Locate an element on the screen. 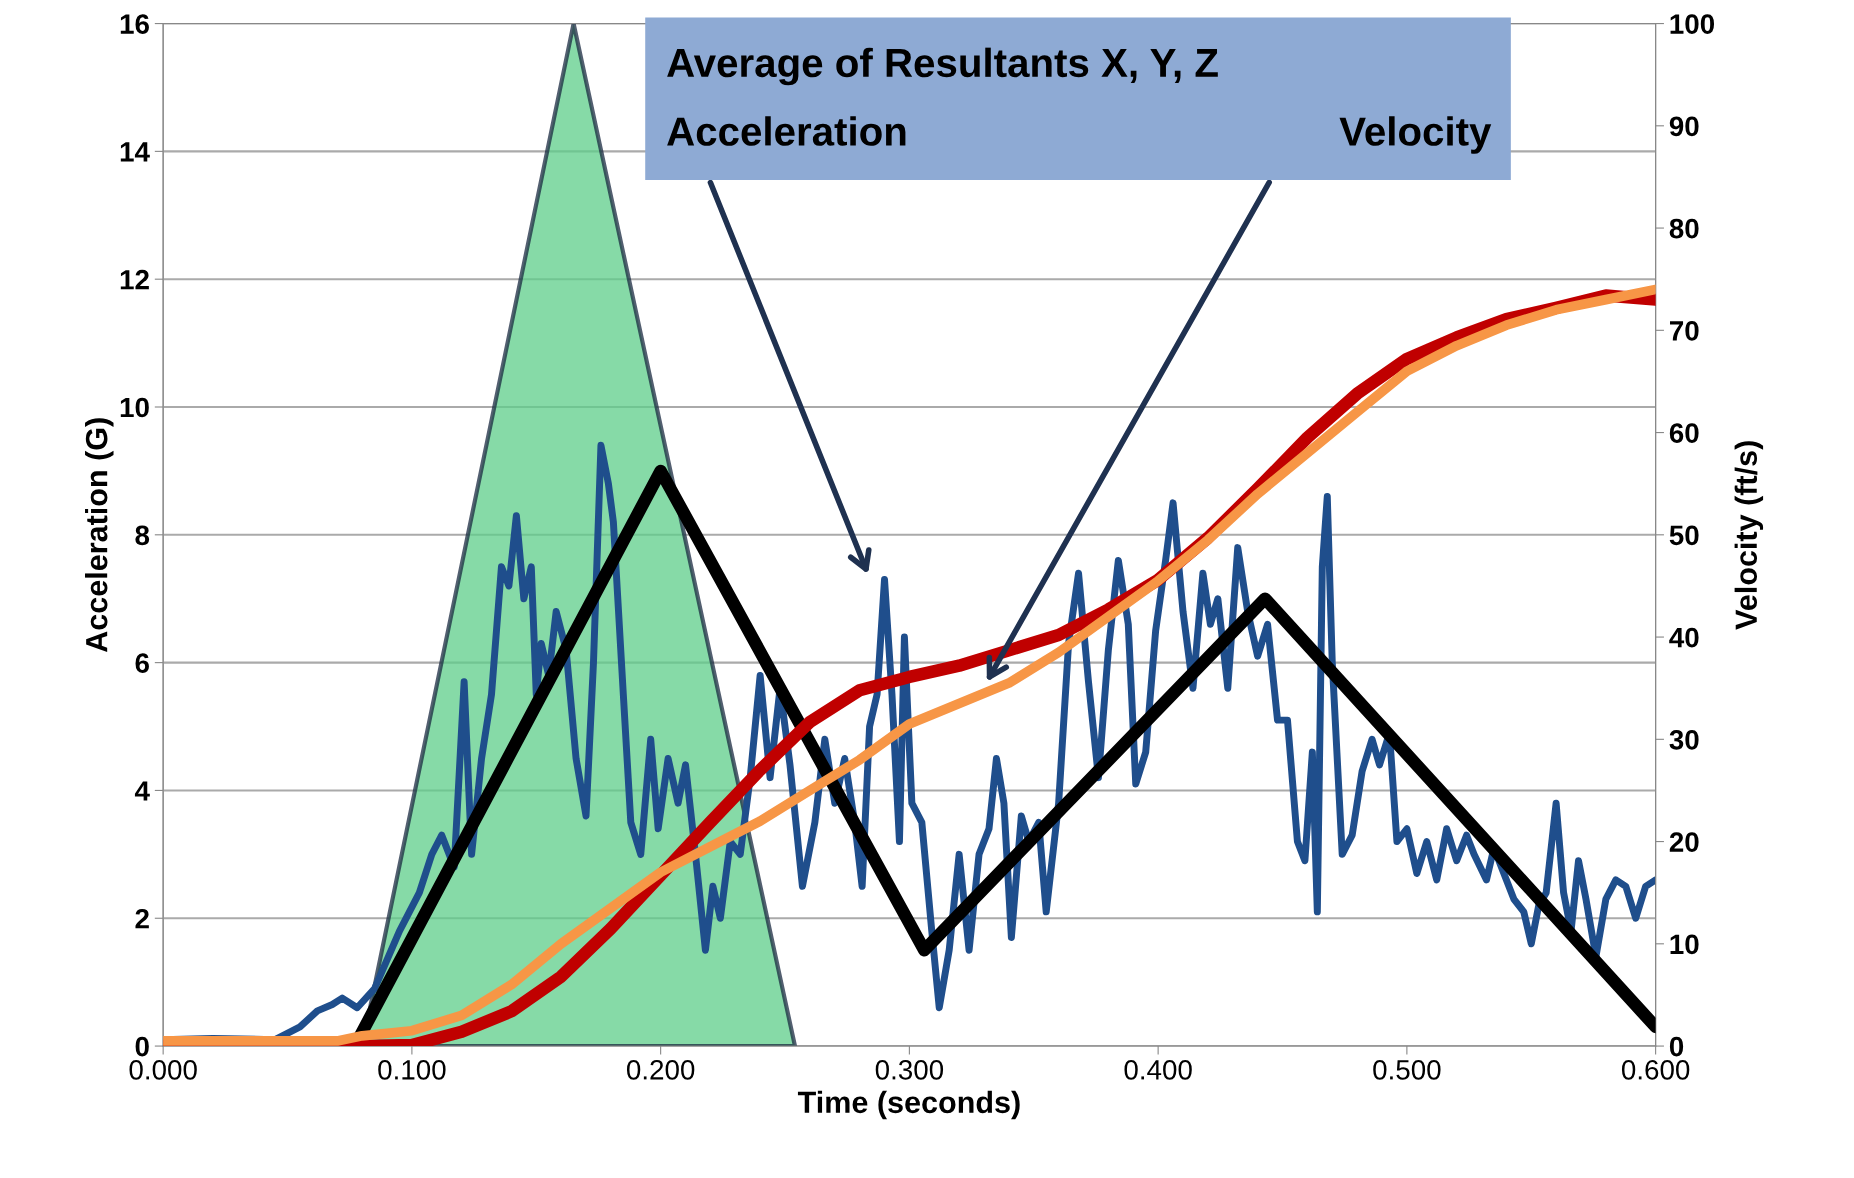  x-axis-title: Time (seconds) is located at coordinates (908, 1105).